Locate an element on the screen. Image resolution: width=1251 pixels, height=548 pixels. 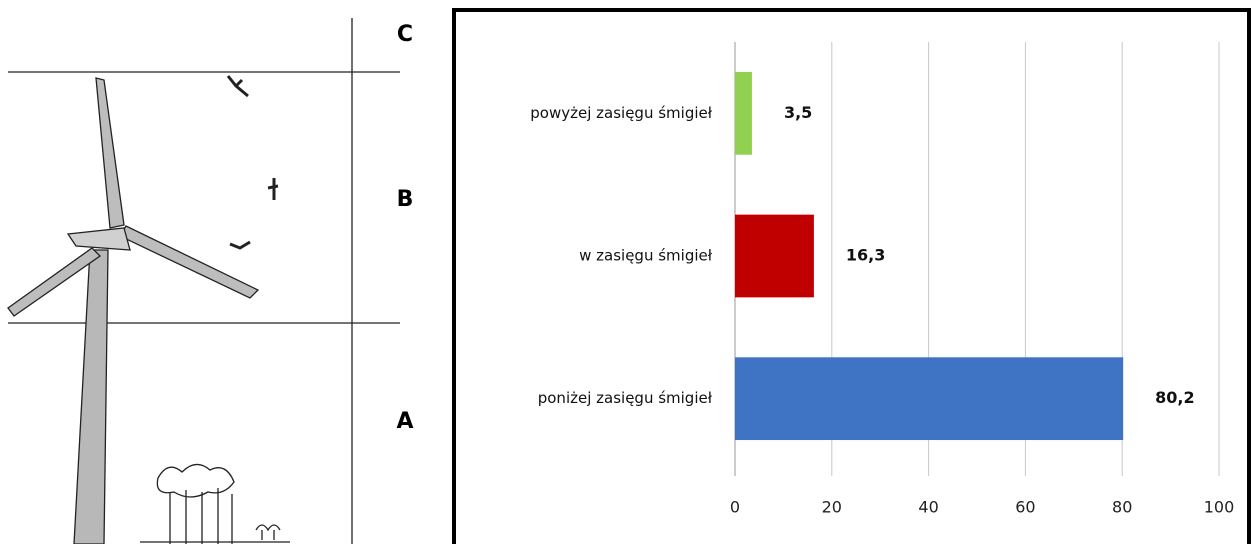
y-tick-label: poniżej zasięgu śmigieł is located at coordinates (625, 398).